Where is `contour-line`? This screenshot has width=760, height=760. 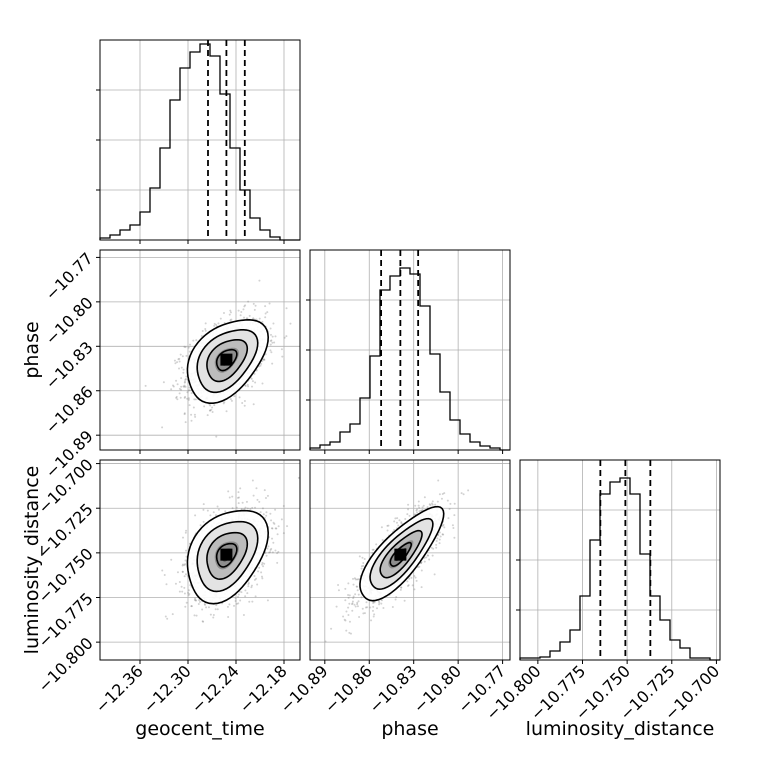
contour-line is located at coordinates (226, 555).